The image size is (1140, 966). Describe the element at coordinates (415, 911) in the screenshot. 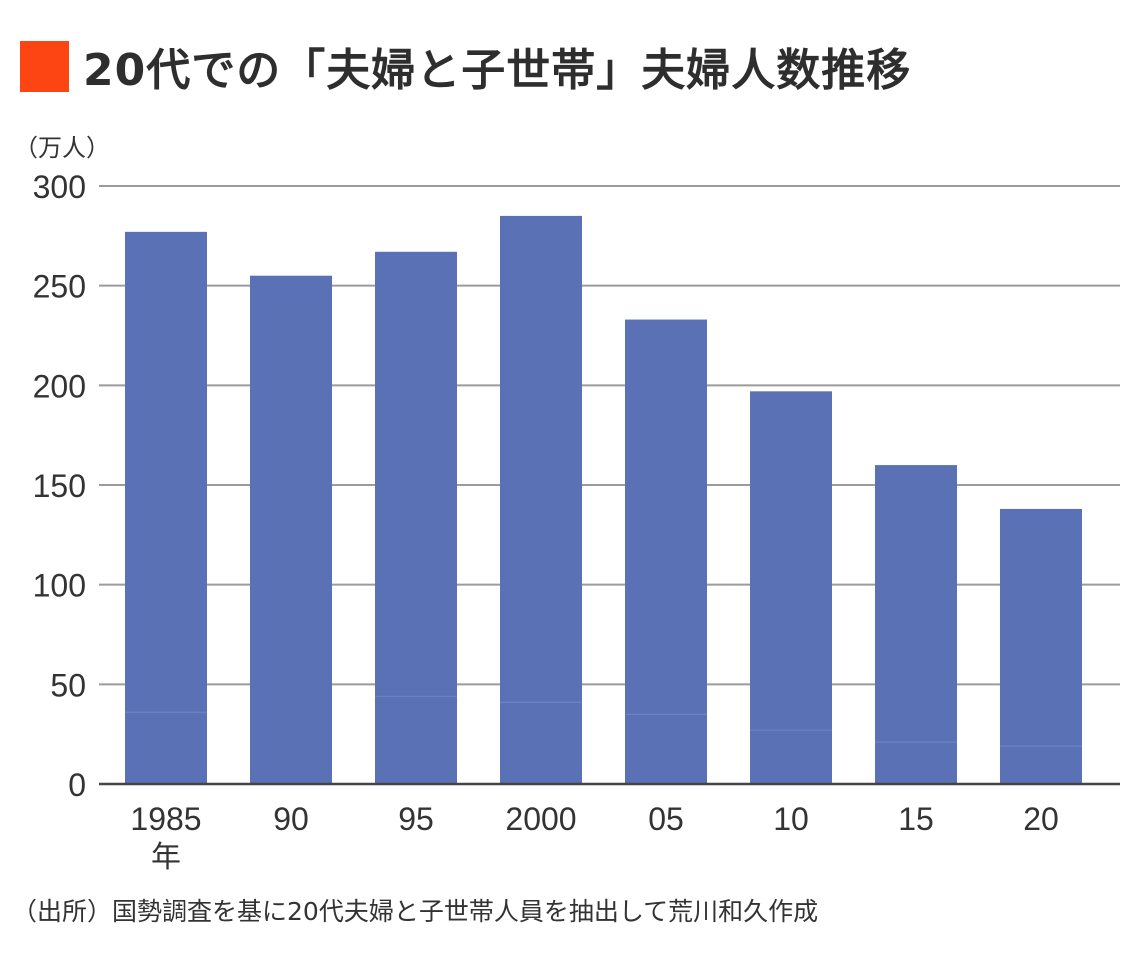

I see `source-footnote: （出所）国勢調査を基に20代夫婦と子世帯人員を抽出して荒川和久作成` at that location.